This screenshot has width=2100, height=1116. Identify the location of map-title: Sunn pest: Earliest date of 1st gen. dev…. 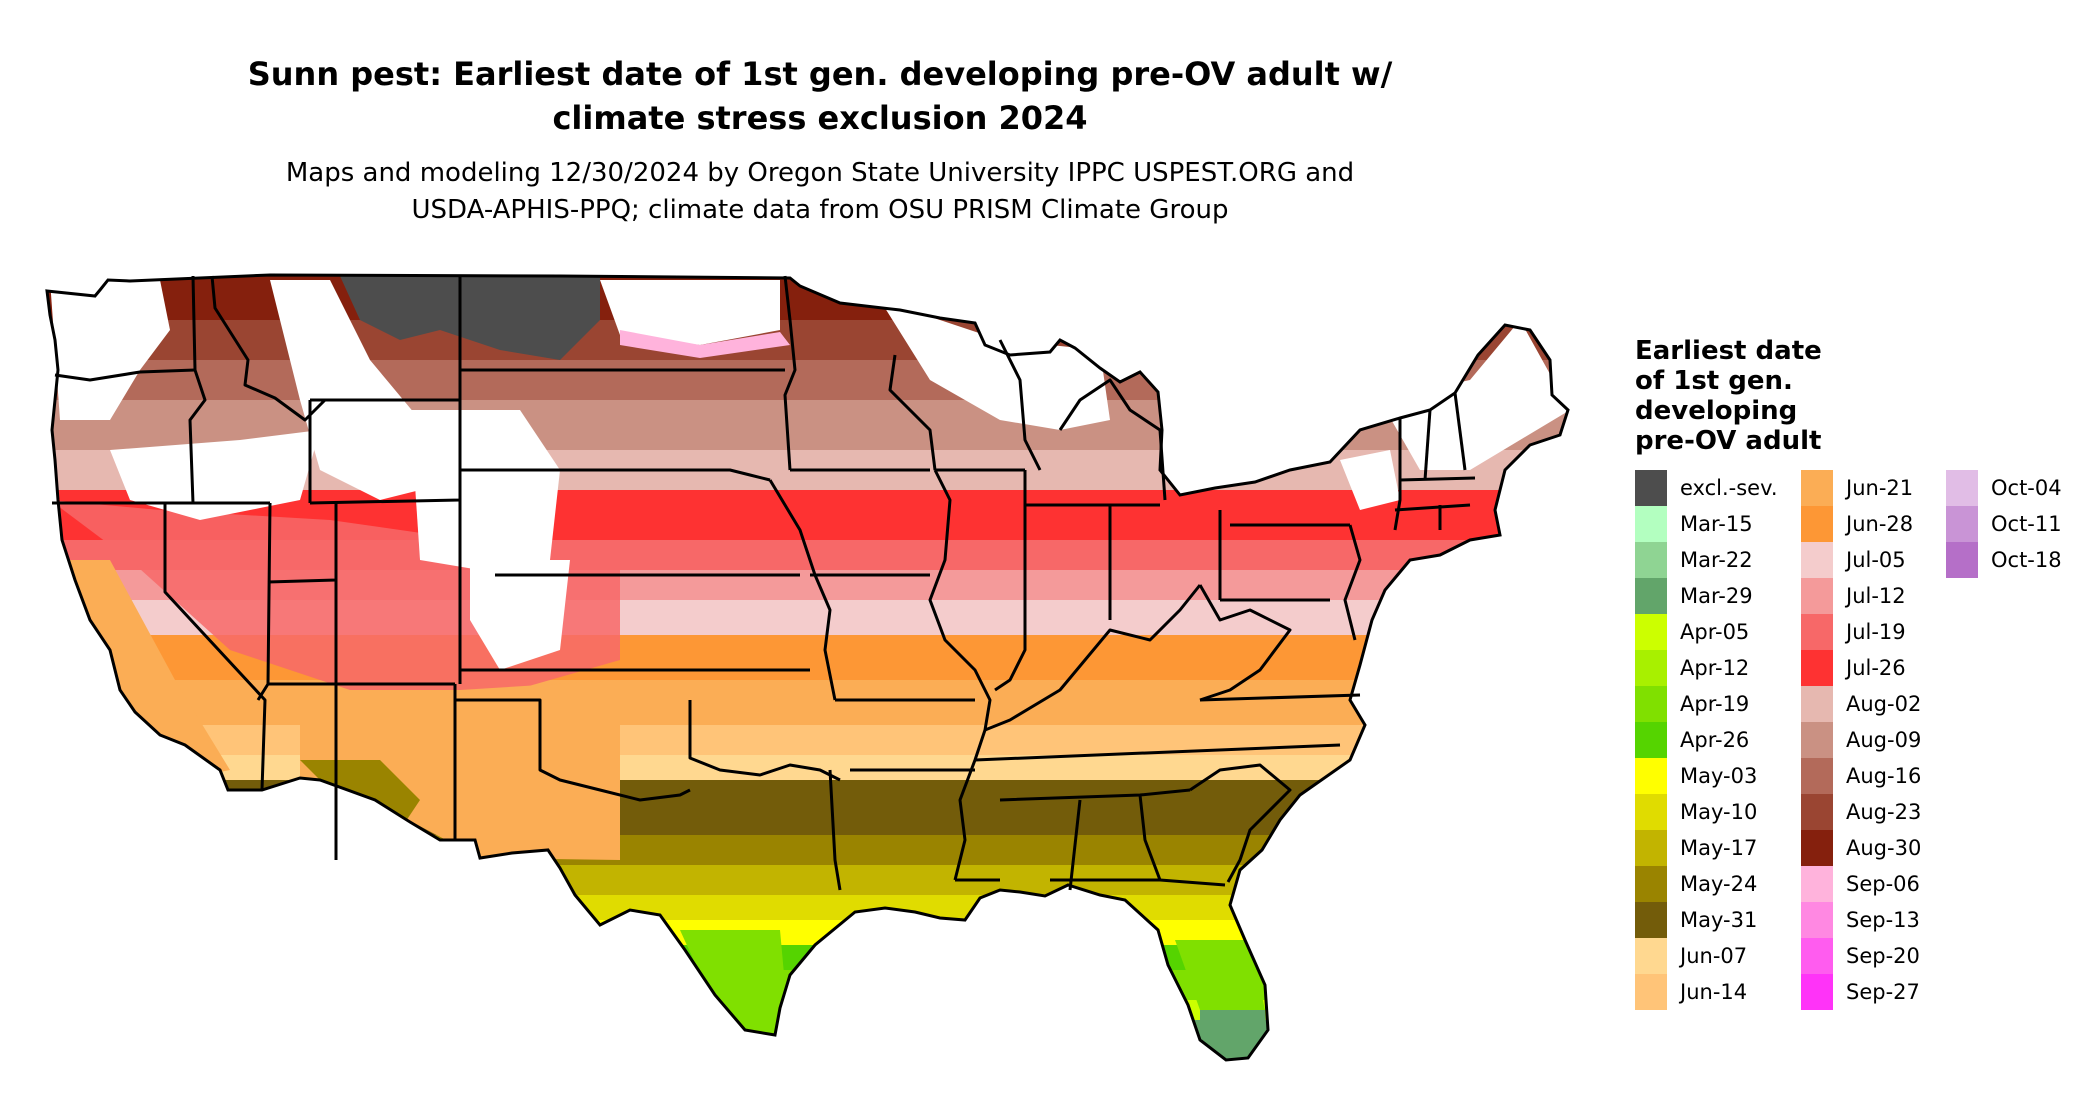
(820, 96).